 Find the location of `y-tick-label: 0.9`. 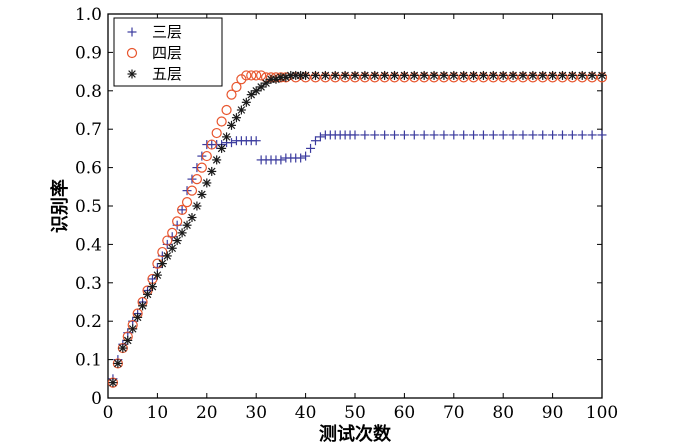

y-tick-label: 0.9 is located at coordinates (88, 53).